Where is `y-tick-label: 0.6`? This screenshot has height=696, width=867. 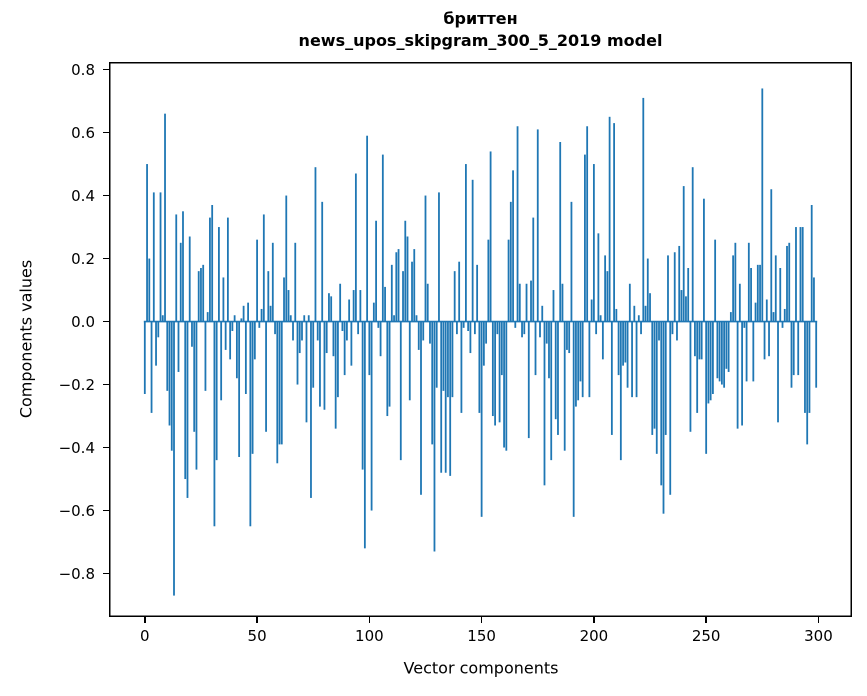 y-tick-label: 0.6 is located at coordinates (83, 132).